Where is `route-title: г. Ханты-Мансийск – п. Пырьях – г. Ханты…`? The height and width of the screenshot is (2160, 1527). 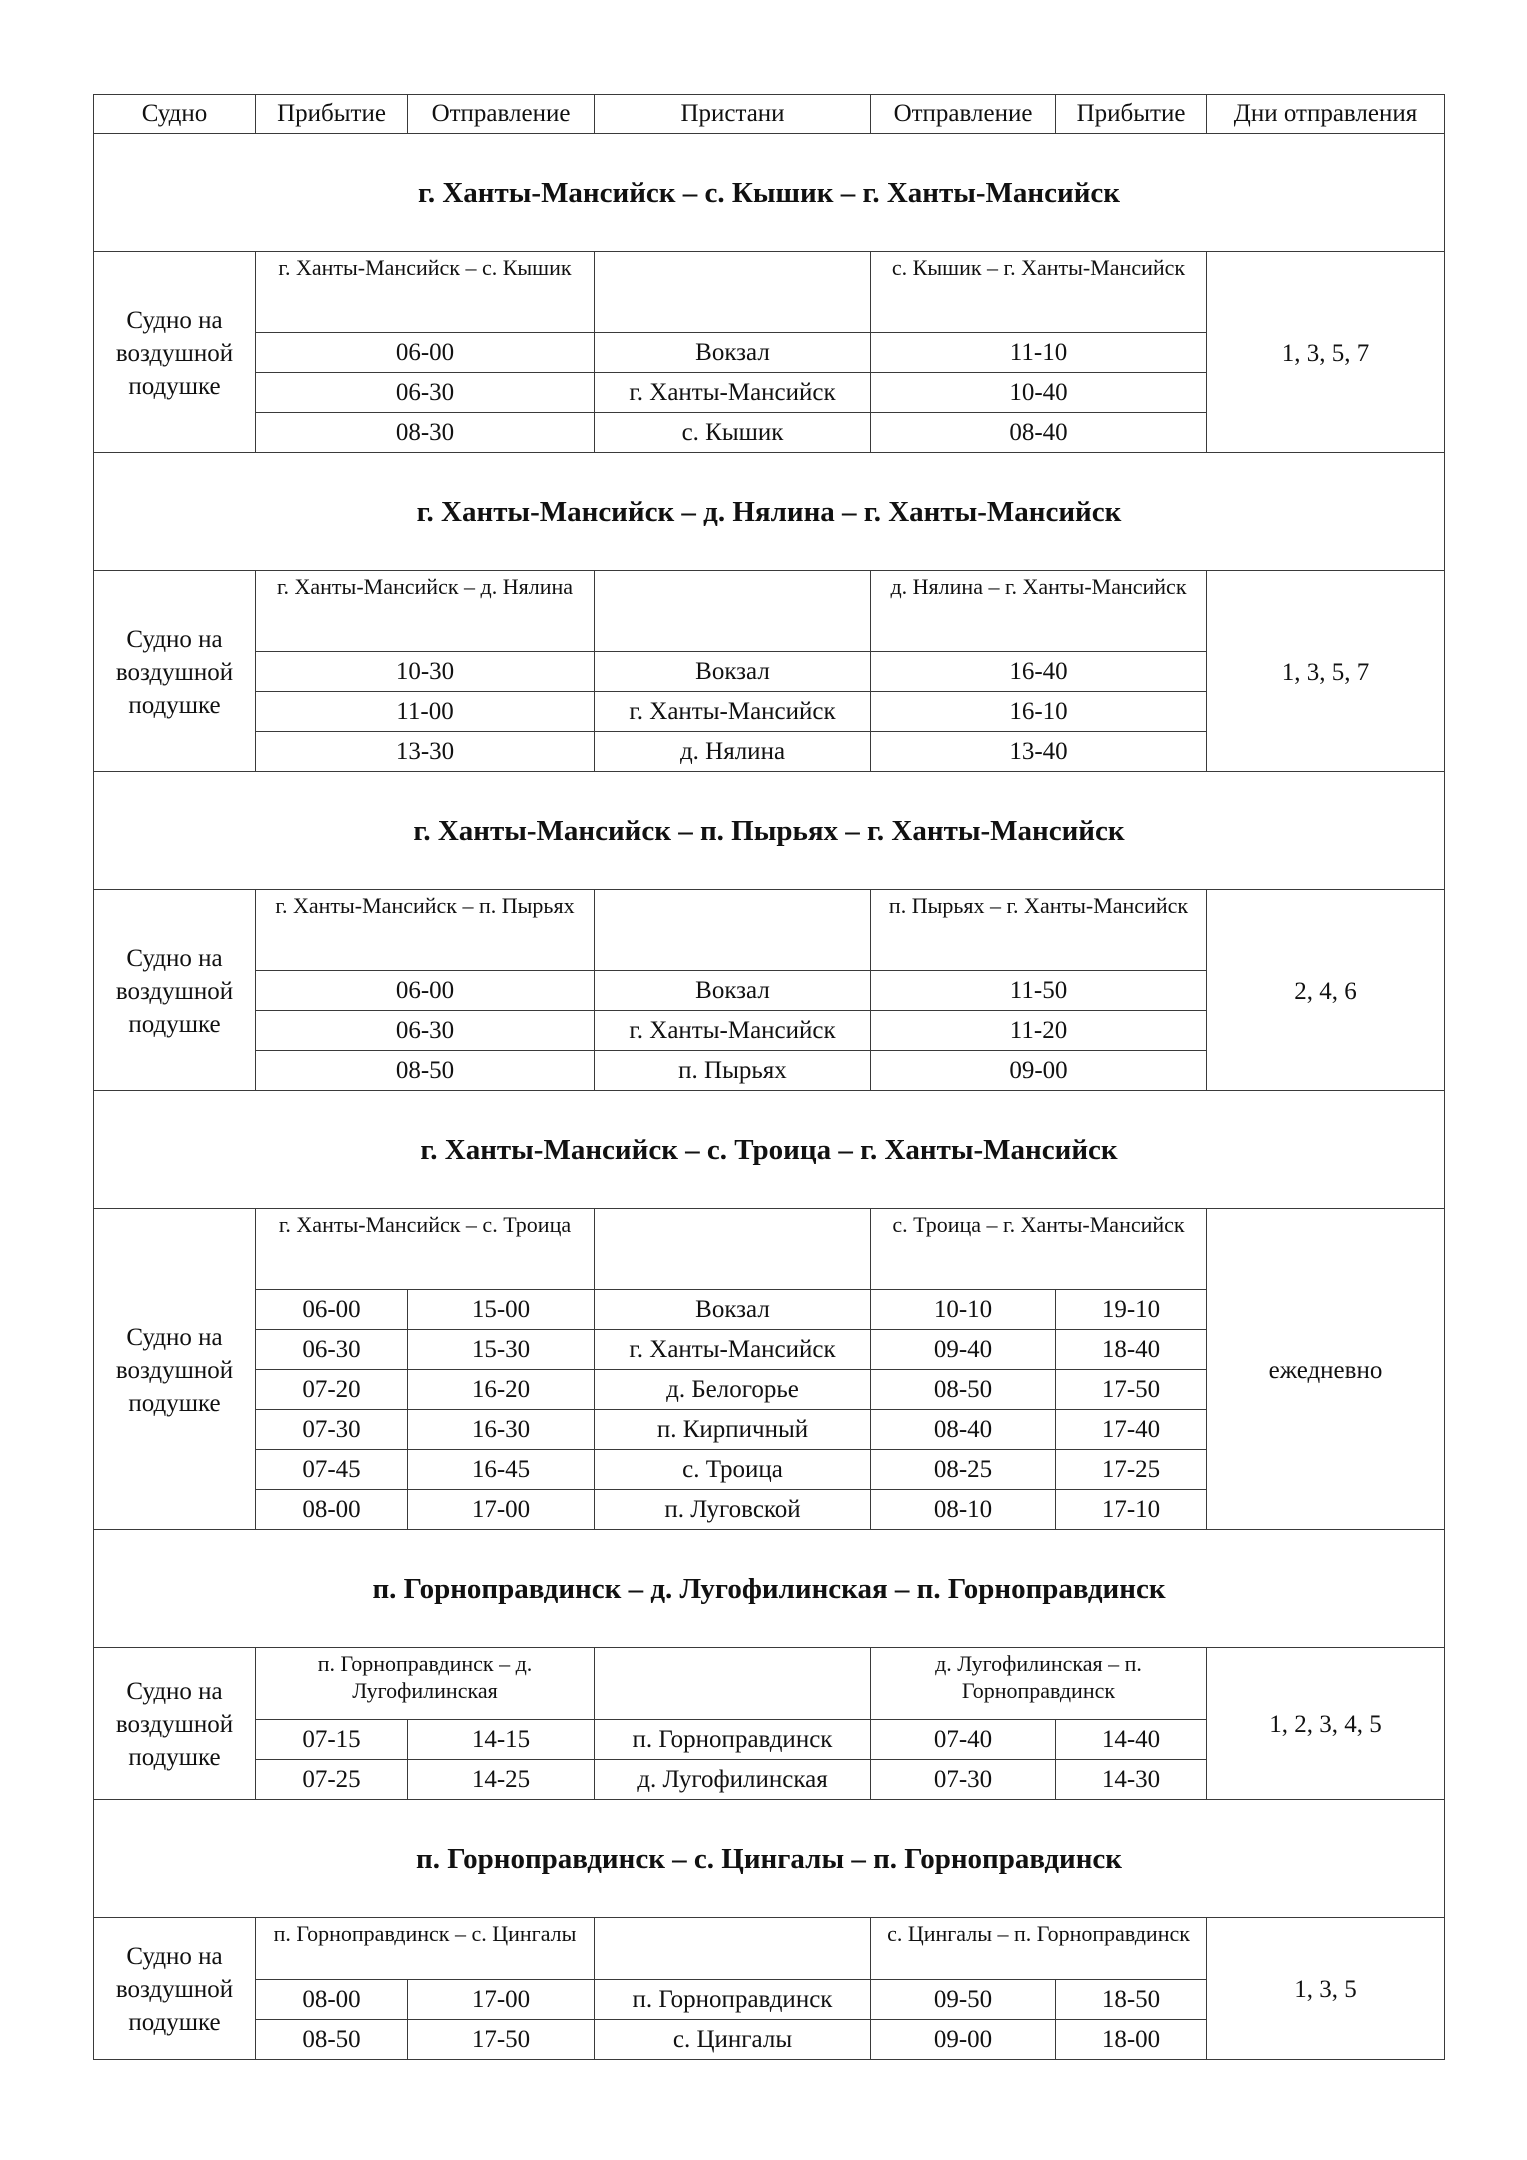
route-title: г. Ханты-Мансийск – п. Пырьях – г. Ханты… is located at coordinates (769, 830).